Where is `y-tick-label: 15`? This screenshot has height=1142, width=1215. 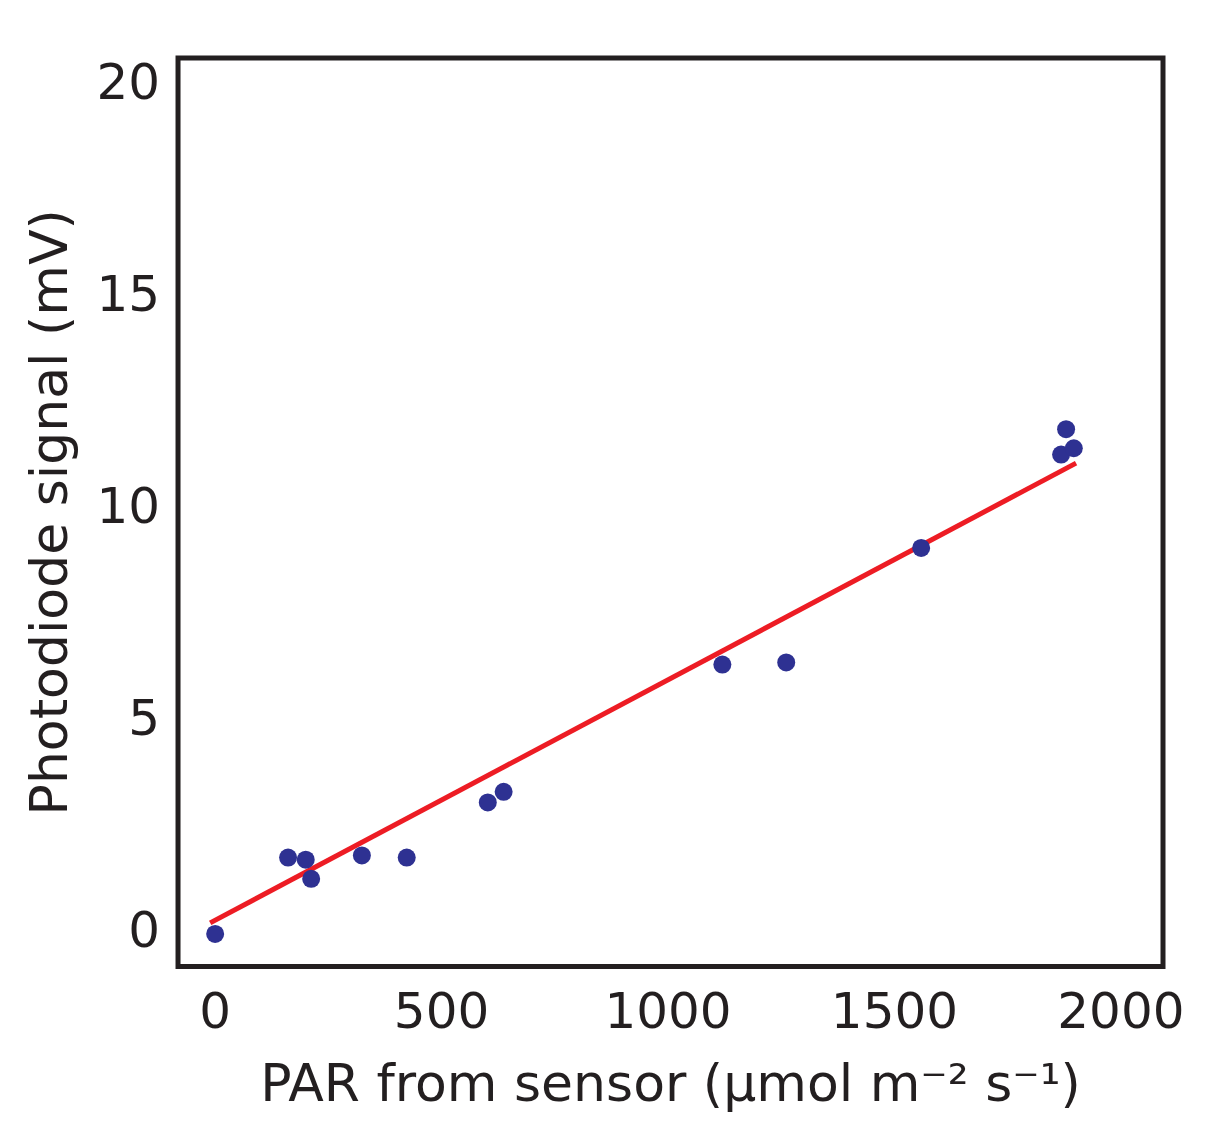
y-tick-label: 15 is located at coordinates (128, 293).